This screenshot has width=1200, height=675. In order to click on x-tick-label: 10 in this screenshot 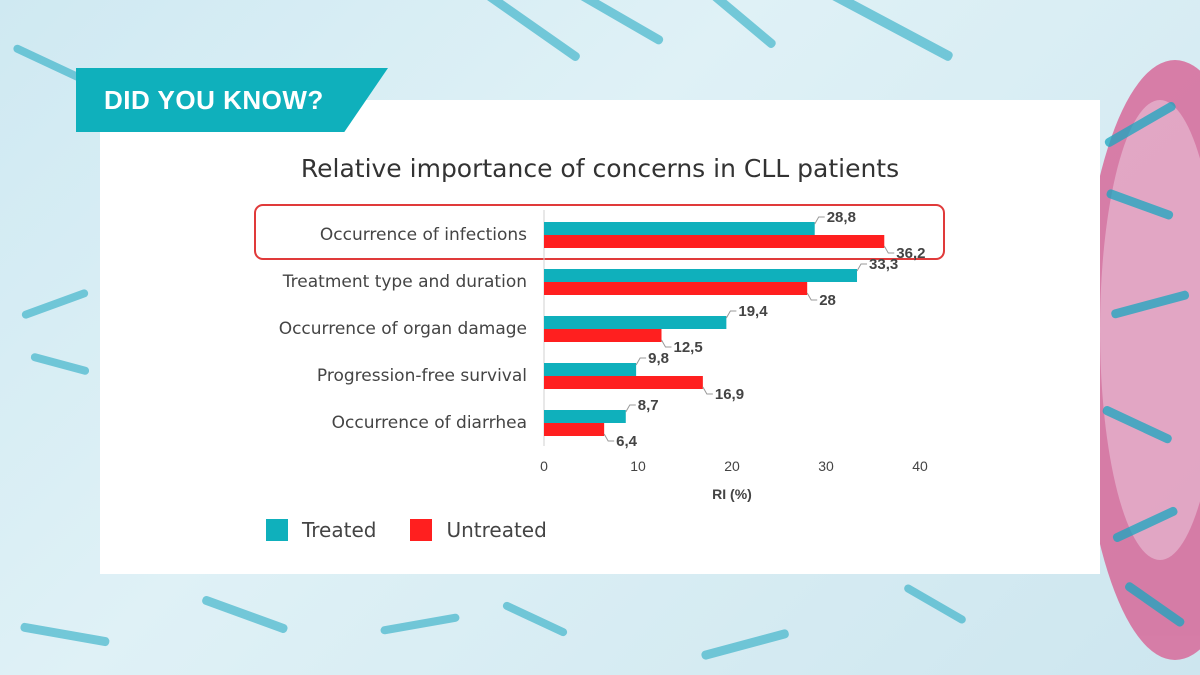, I will do `click(638, 466)`.